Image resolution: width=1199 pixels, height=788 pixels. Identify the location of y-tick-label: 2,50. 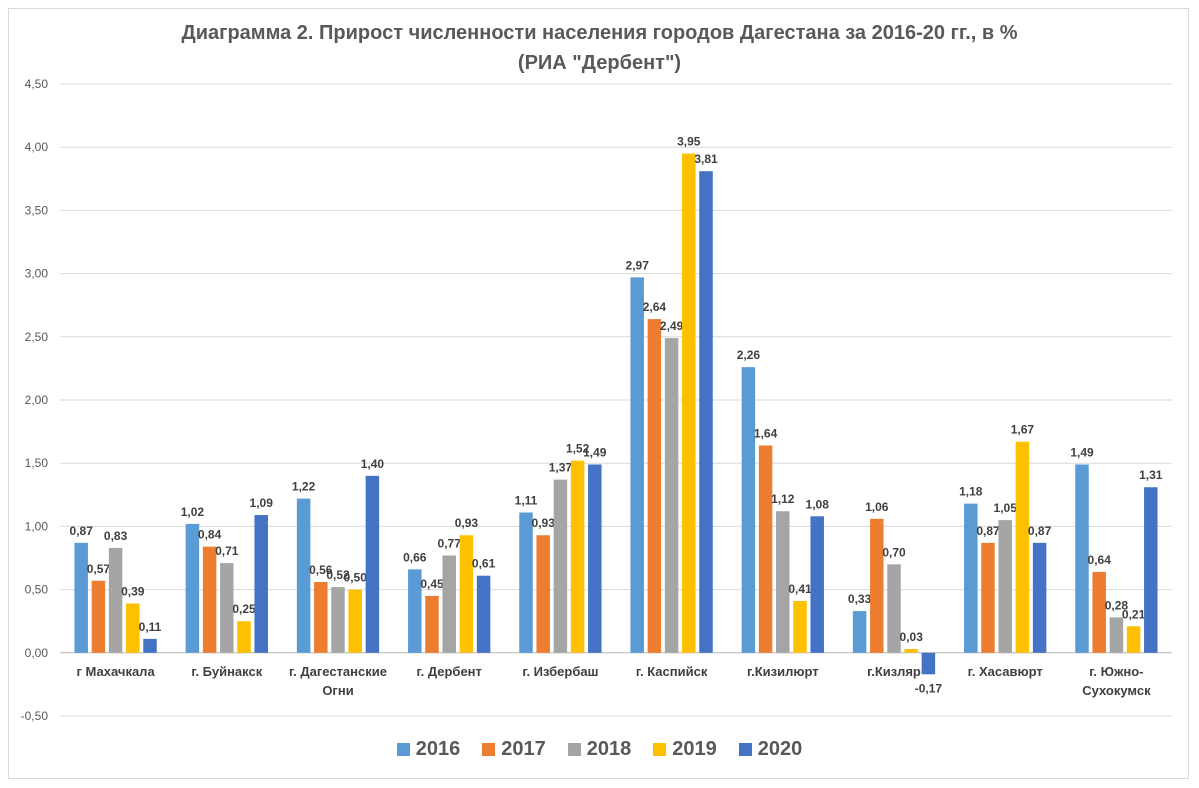
(37, 337).